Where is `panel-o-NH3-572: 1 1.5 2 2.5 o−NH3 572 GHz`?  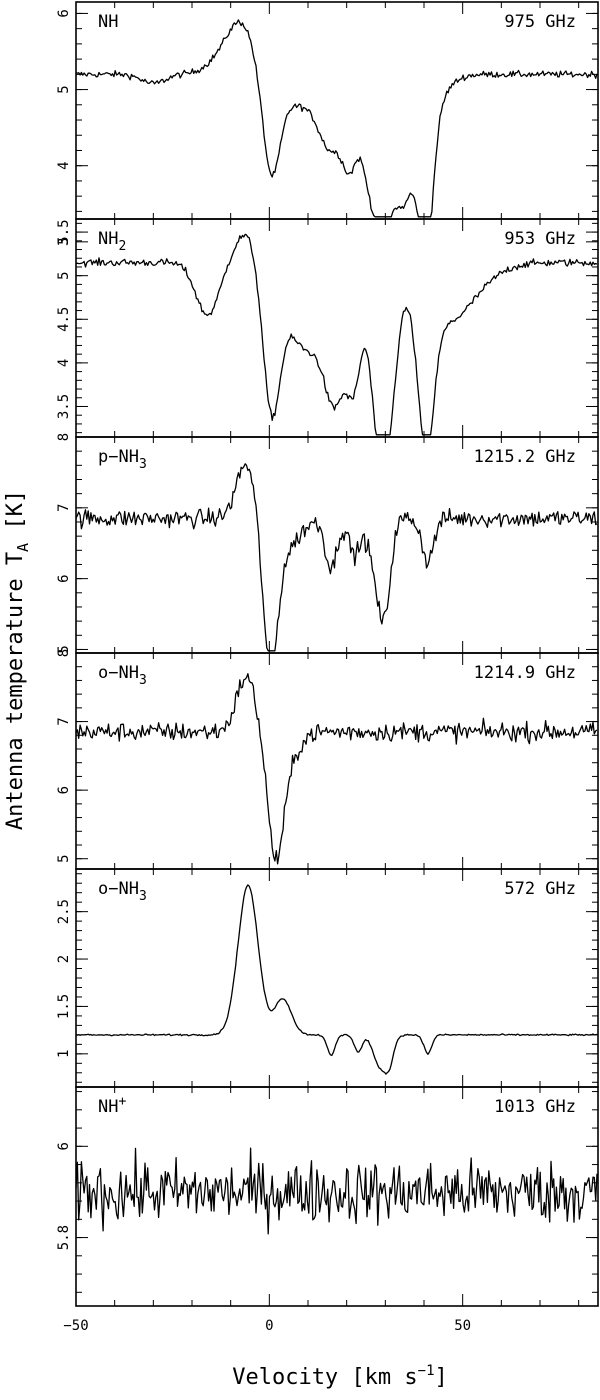 panel-o-NH3-572: 1 1.5 2 2.5 o−NH3 572 GHz is located at coordinates (327, 978).